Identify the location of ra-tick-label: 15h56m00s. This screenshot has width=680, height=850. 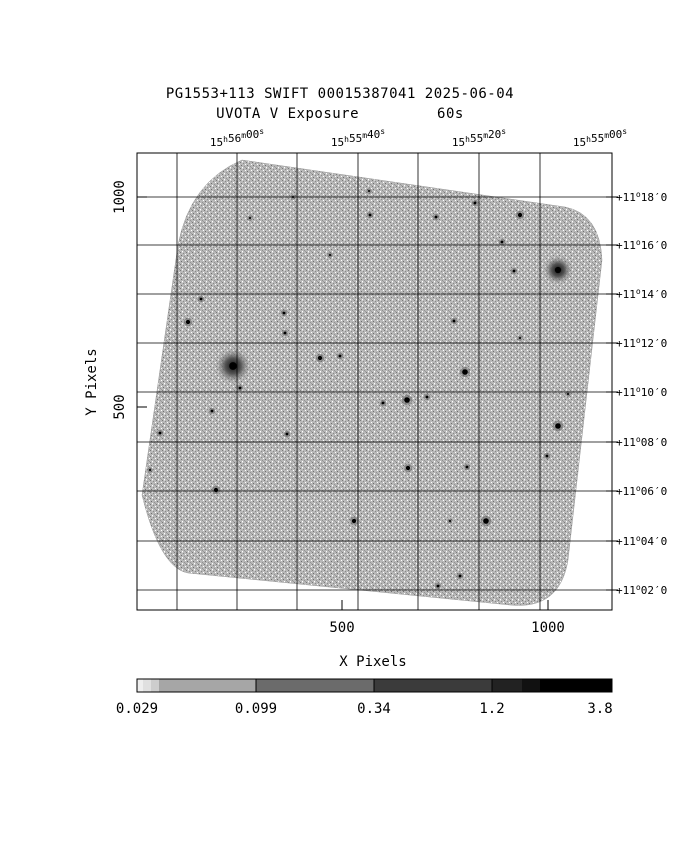
(237, 138).